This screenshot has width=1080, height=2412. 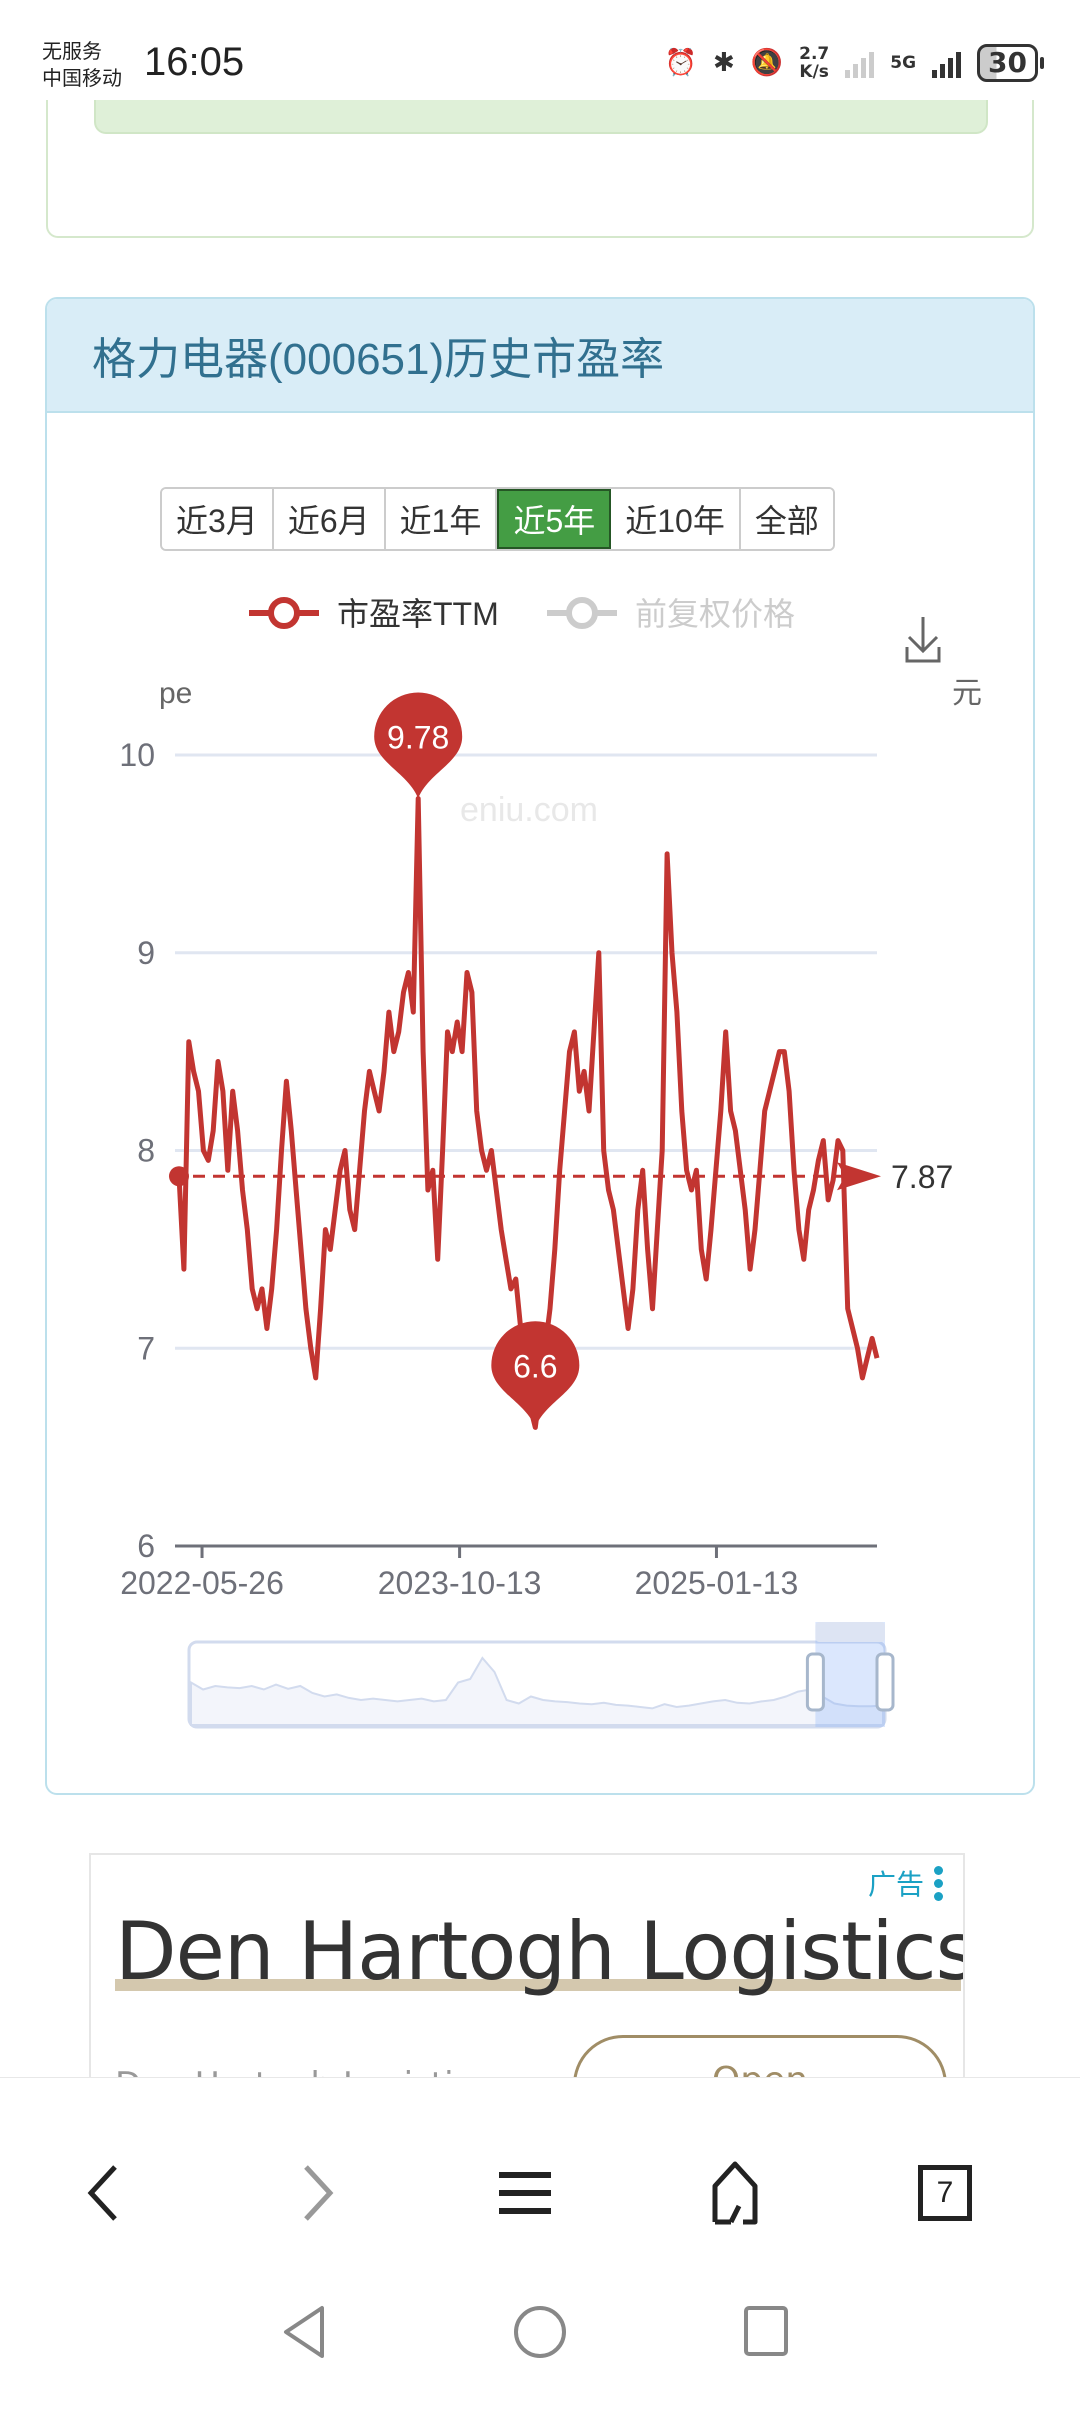 I want to click on previous-card, so click(x=540, y=169).